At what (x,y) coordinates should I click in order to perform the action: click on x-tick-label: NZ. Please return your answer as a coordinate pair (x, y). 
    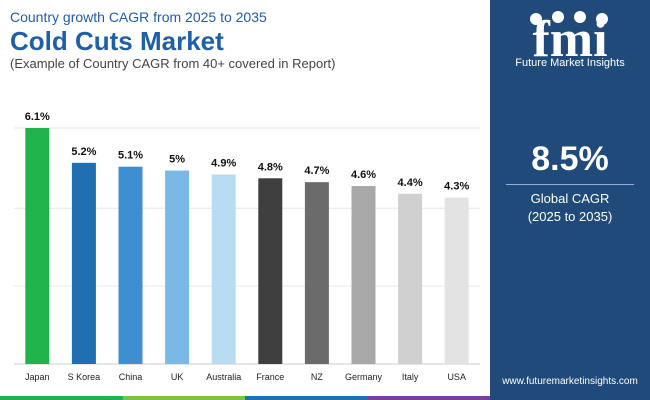
    Looking at the image, I should click on (317, 377).